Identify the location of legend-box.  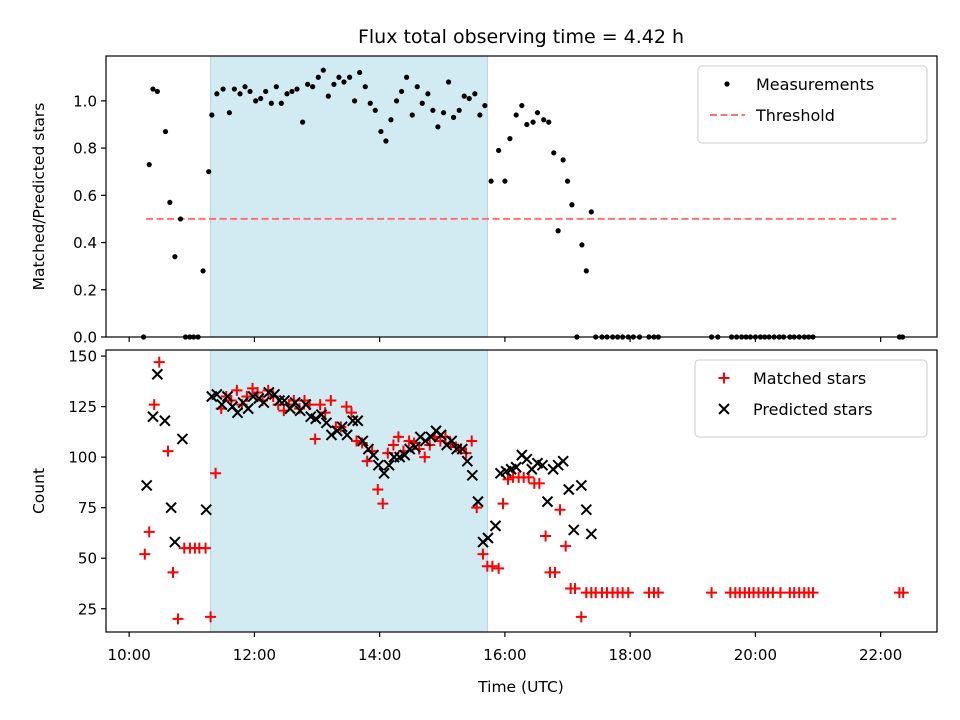
(812, 104).